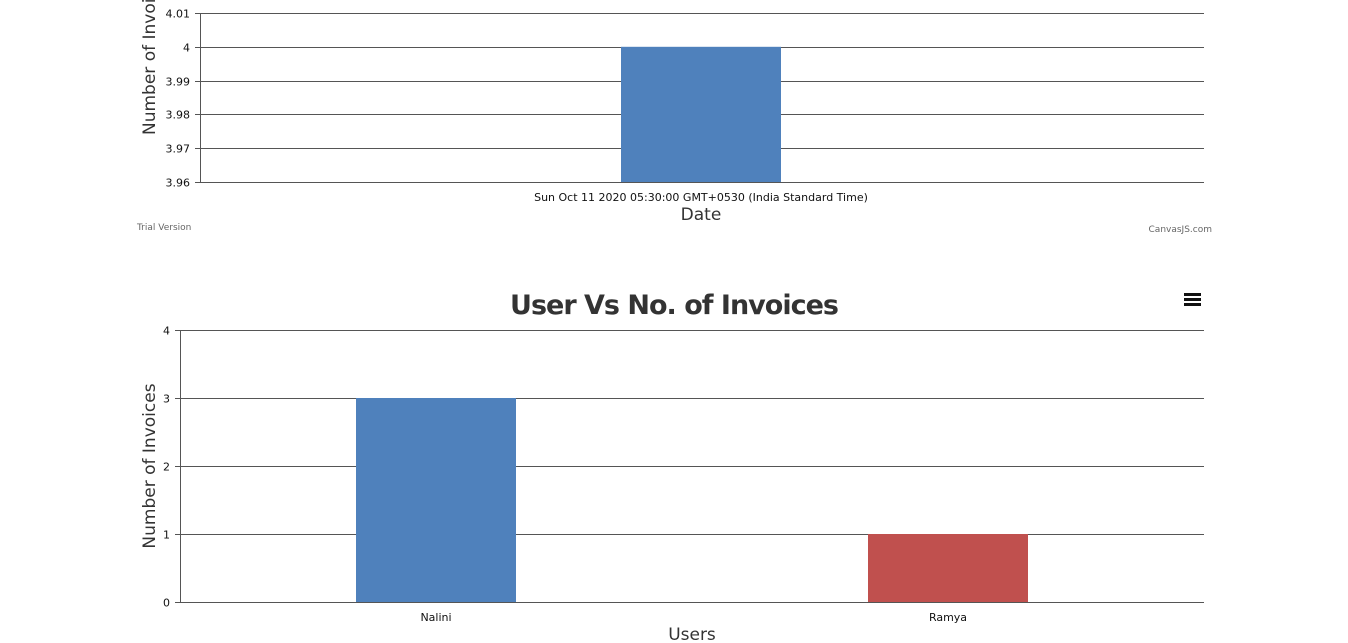 This screenshot has width=1348, height=643. I want to click on y-tick-label: 3.99, so click(178, 82).